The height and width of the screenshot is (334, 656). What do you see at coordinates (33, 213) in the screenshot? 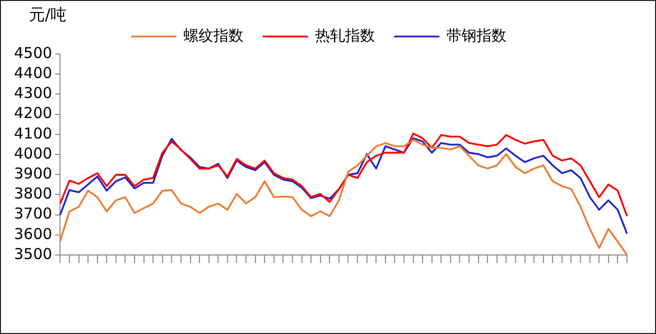
I see `y-tick-label: 3700` at bounding box center [33, 213].